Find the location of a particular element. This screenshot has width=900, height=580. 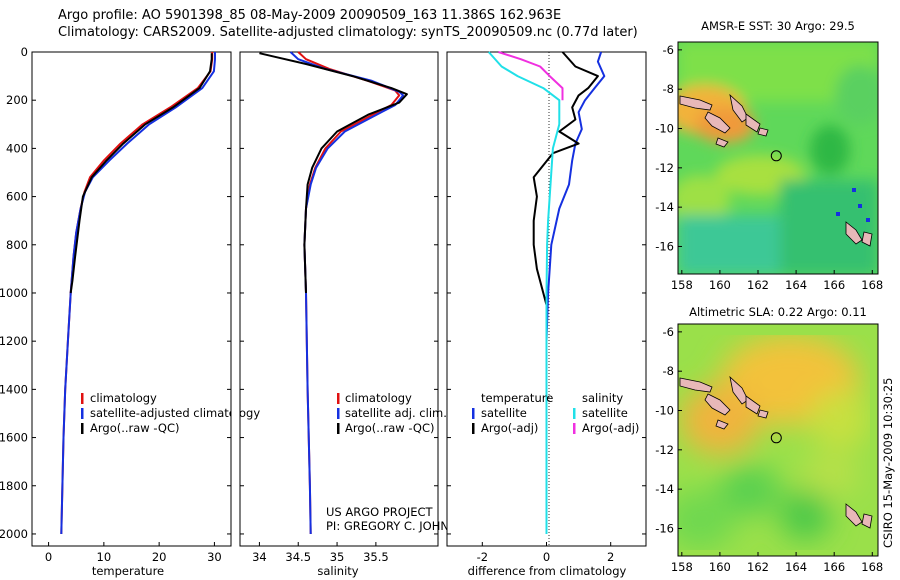

sst-coastlines is located at coordinates (776, 170).